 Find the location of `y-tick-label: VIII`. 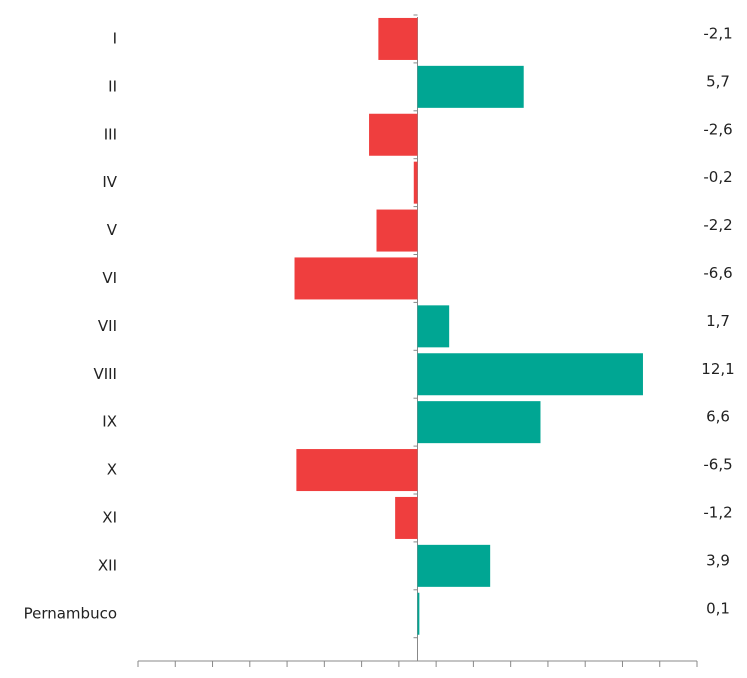

y-tick-label: VIII is located at coordinates (105, 374).